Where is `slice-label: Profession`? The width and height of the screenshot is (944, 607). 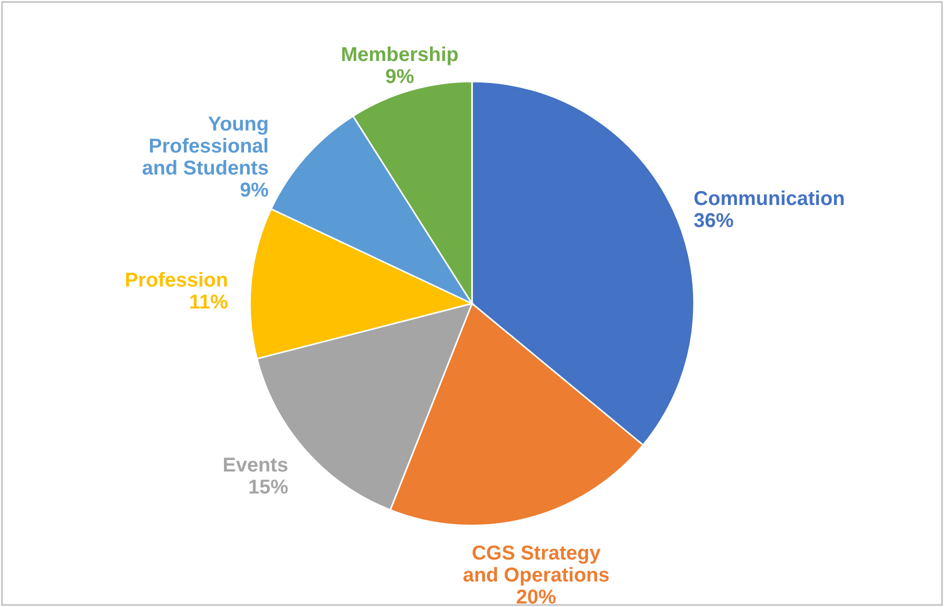 slice-label: Profession is located at coordinates (176, 280).